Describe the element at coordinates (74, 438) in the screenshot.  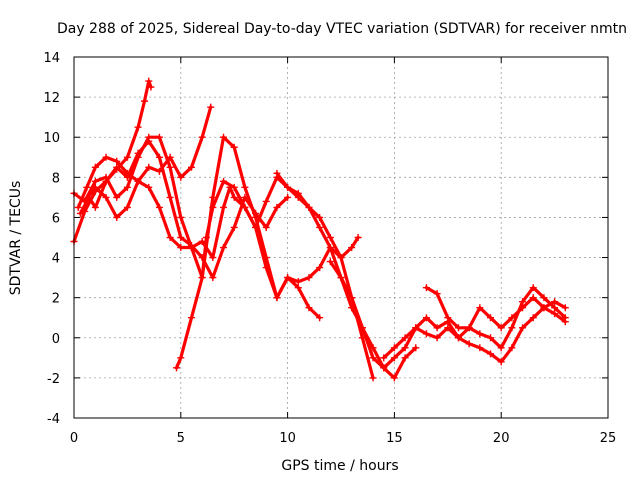
I see `x-tick-label: 0` at that location.